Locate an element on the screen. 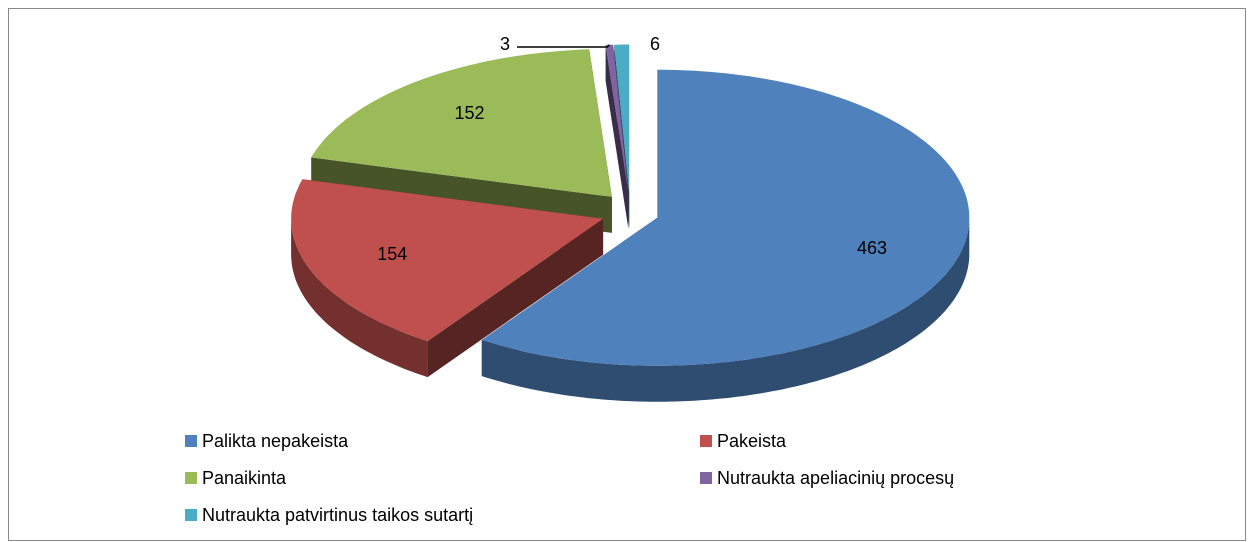 This screenshot has width=1254, height=542. legend-label: Nutraukta apeliacinių procesų is located at coordinates (835, 478).